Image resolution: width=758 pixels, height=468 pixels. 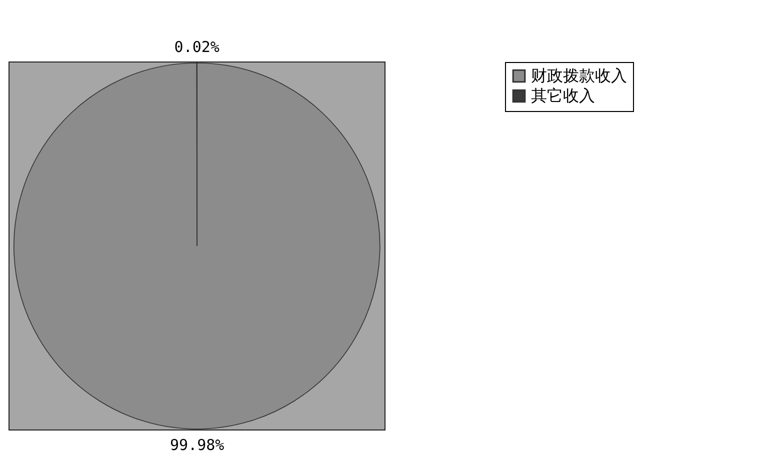 What do you see at coordinates (563, 95) in the screenshot?
I see `legend-label: 其它收入` at bounding box center [563, 95].